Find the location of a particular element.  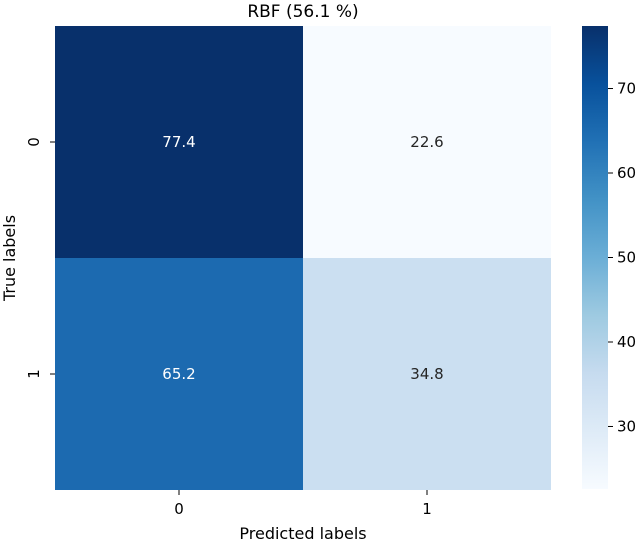

colorbar is located at coordinates (595, 257).